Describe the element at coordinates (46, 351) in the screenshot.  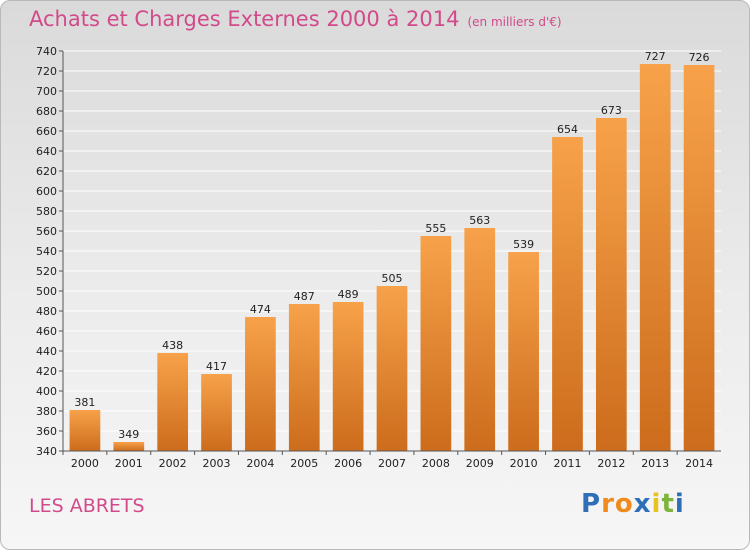
I see `y-tick-label: 440` at that location.